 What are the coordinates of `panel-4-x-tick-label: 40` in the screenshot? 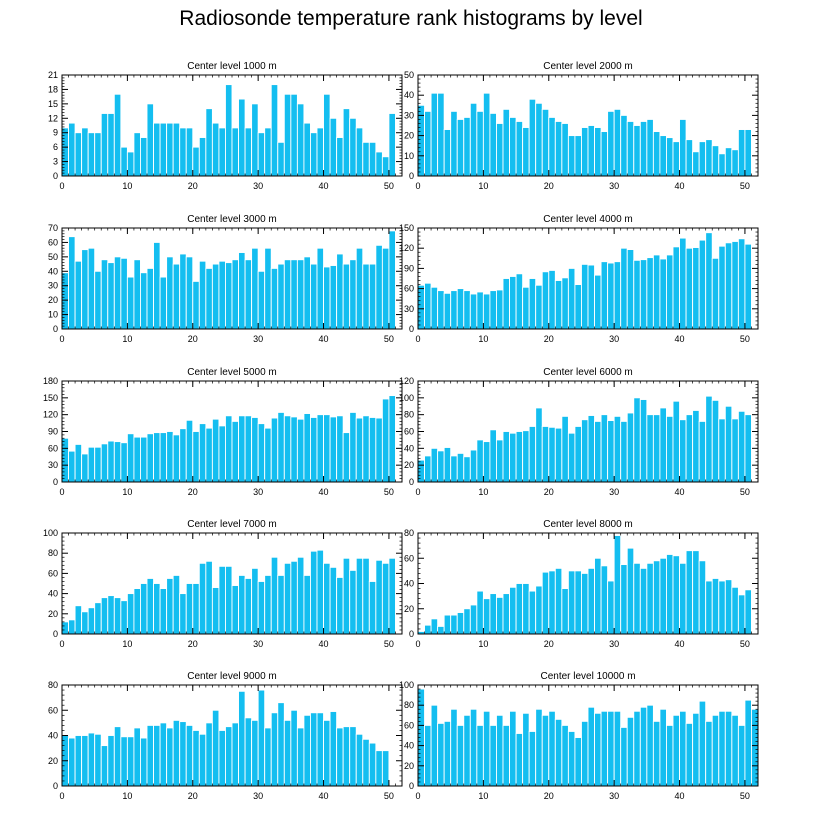 It's located at (324, 492).